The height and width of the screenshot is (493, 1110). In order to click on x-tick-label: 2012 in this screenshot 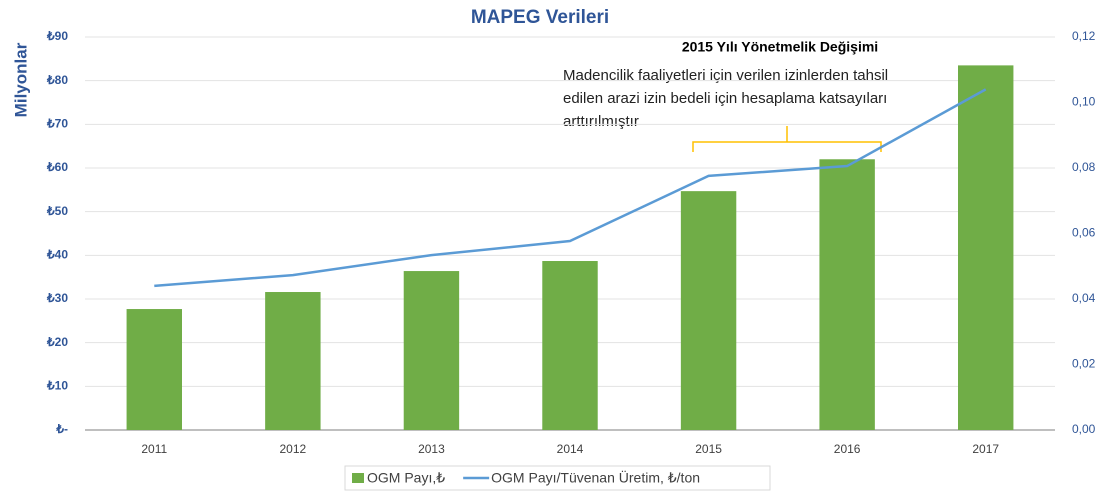, I will do `click(293, 449)`.